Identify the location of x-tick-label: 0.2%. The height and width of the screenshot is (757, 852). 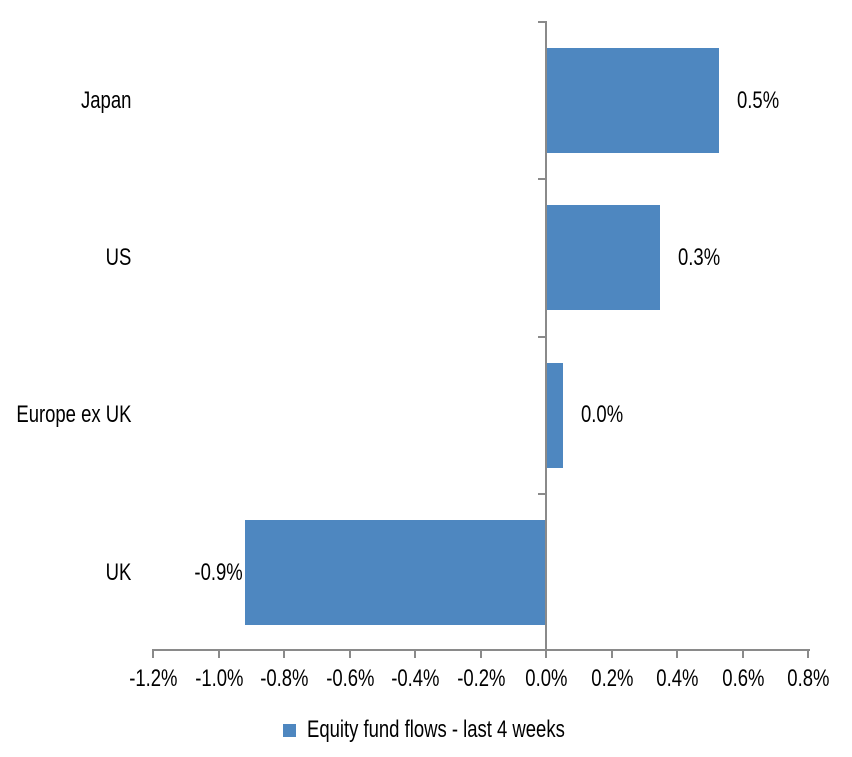
(612, 679).